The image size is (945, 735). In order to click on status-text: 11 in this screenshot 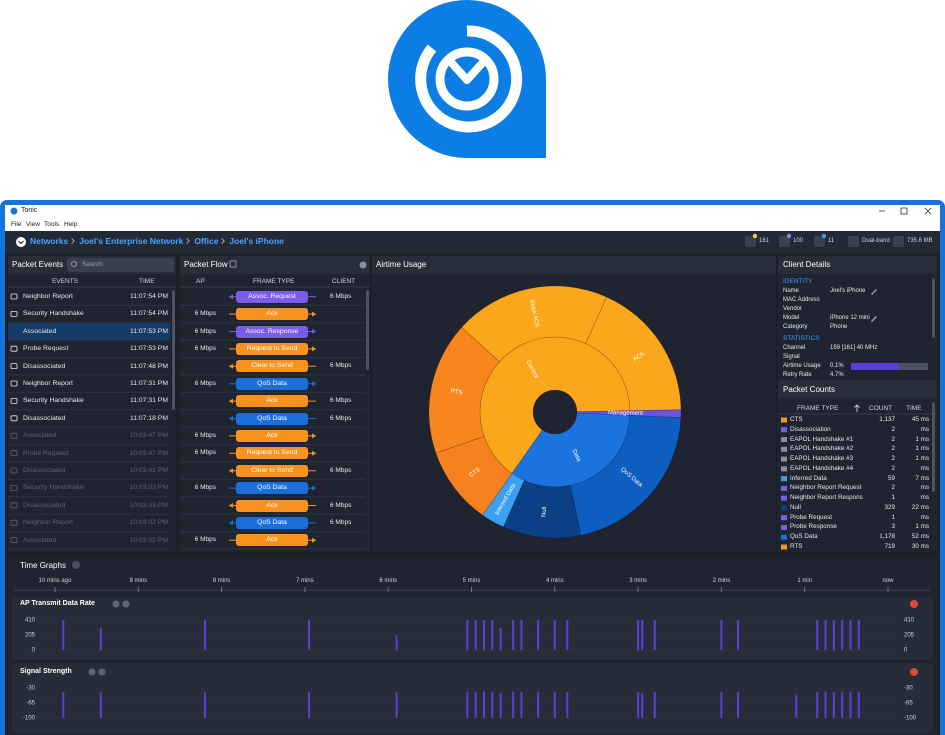, I will do `click(831, 241)`.